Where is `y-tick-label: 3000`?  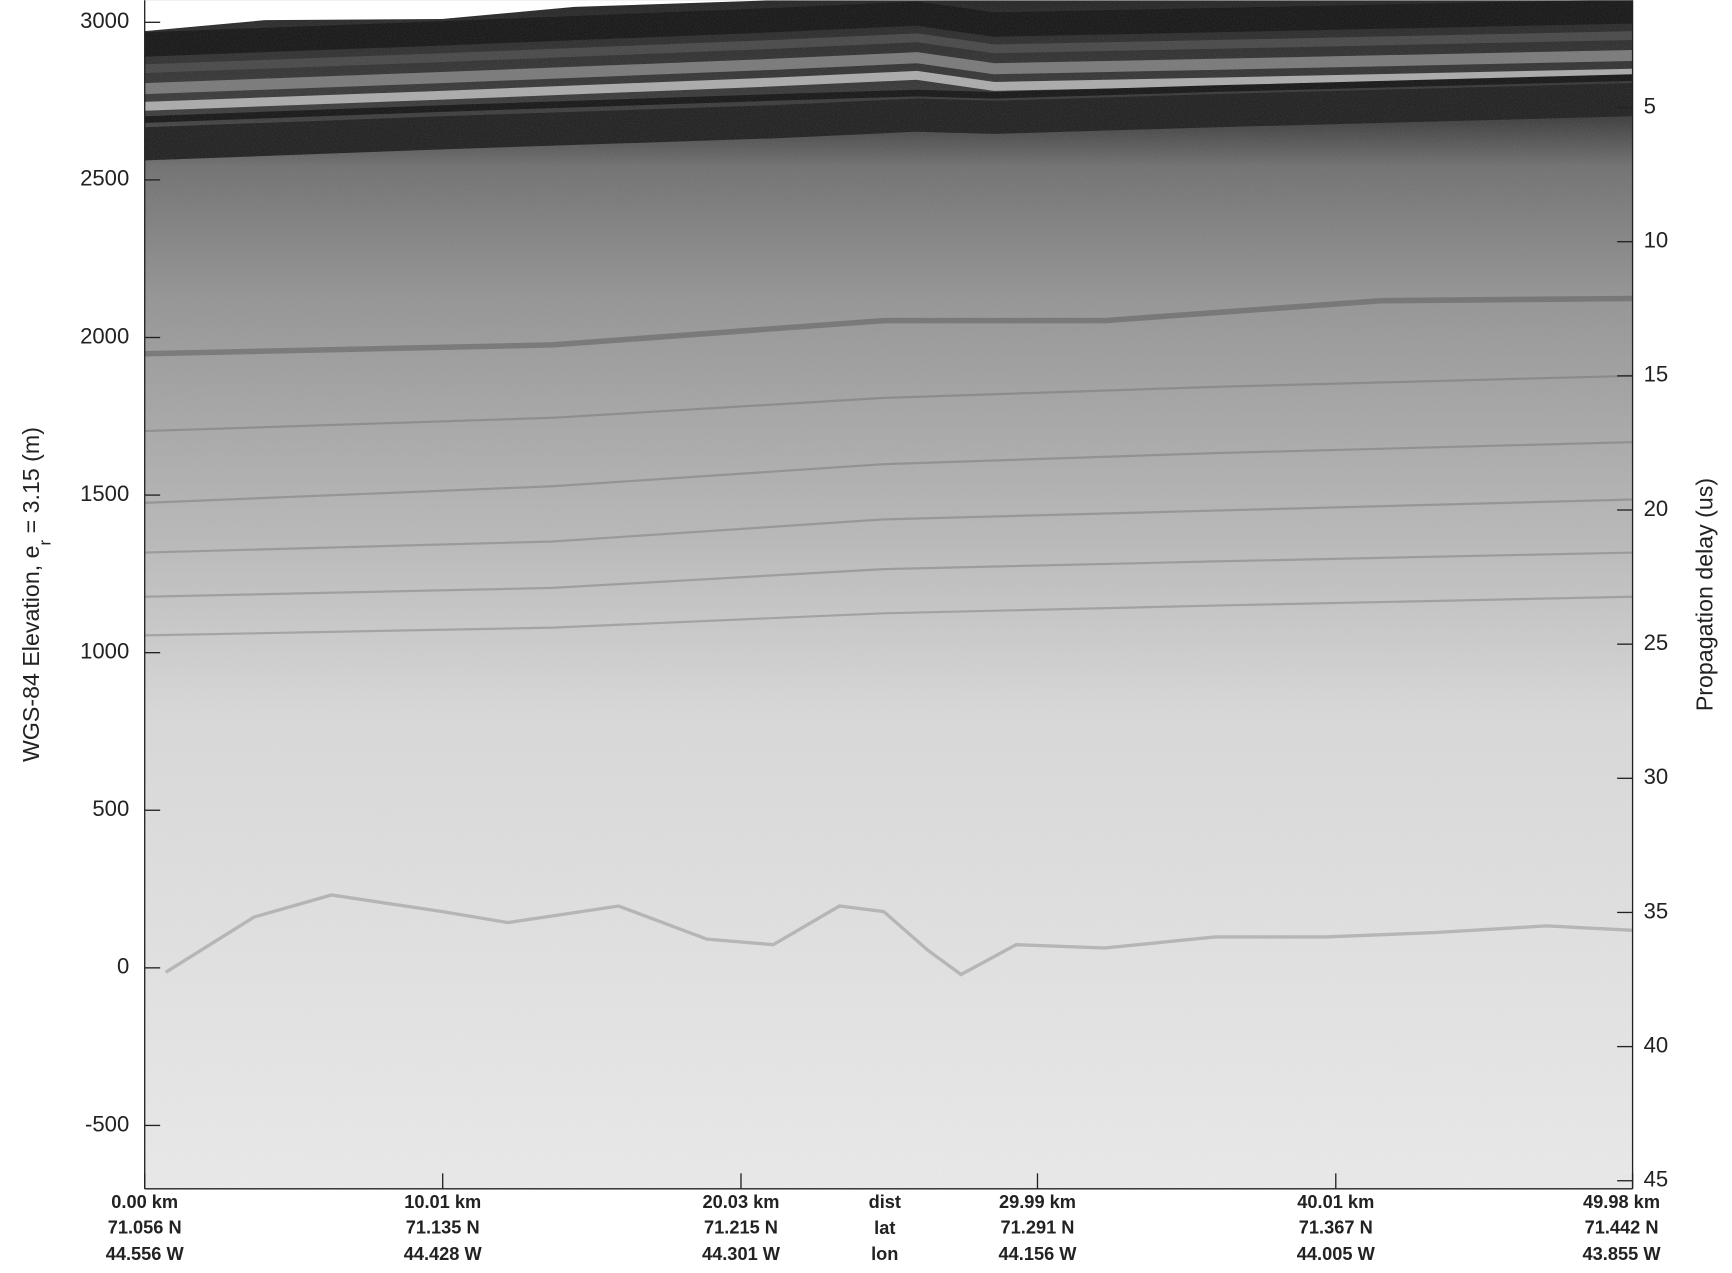 y-tick-label: 3000 is located at coordinates (104, 20).